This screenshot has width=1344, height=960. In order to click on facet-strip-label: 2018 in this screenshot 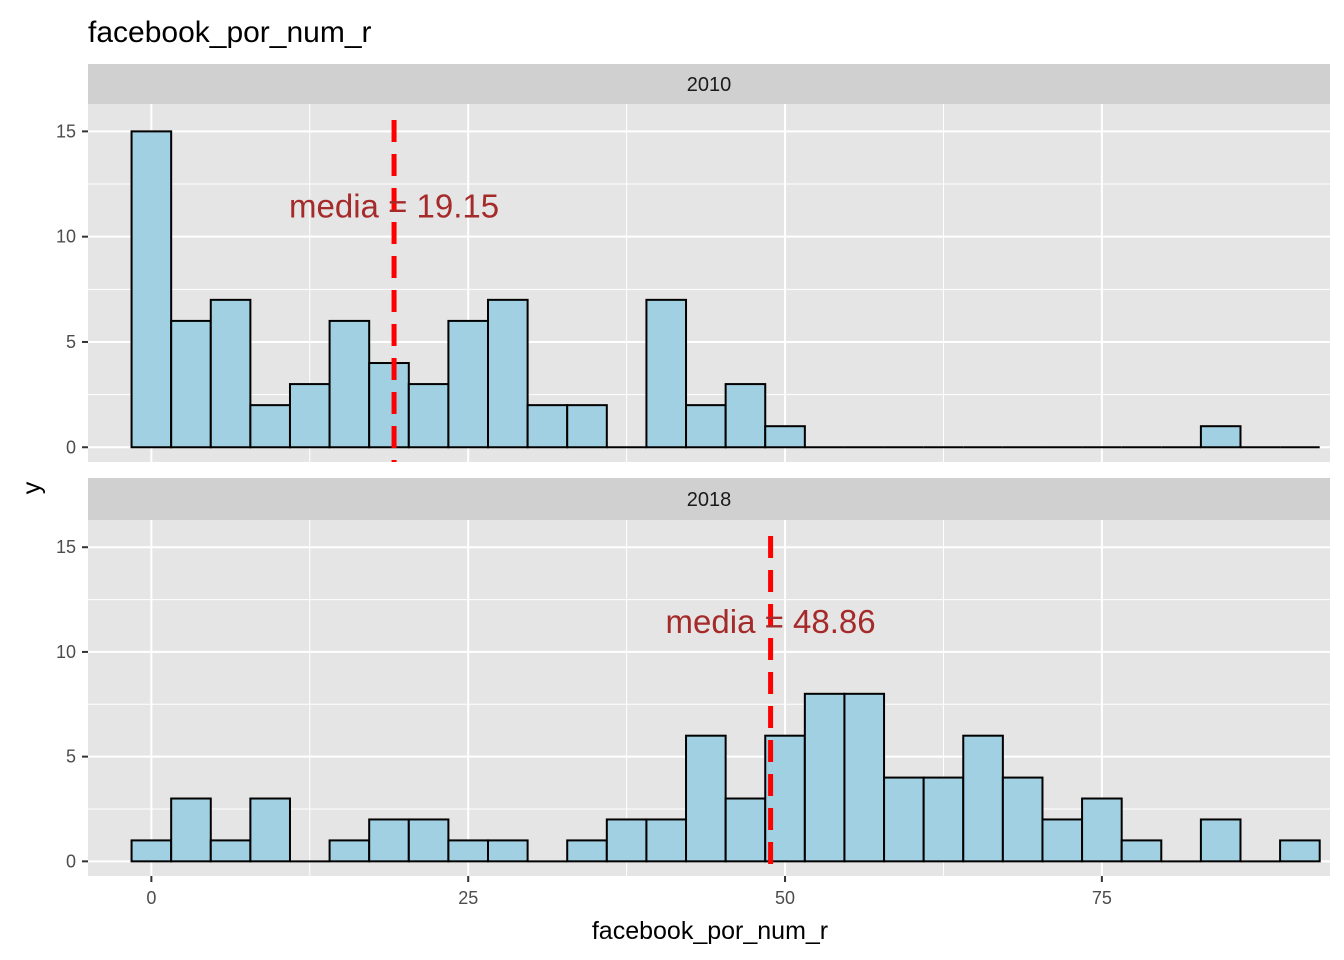, I will do `click(709, 500)`.